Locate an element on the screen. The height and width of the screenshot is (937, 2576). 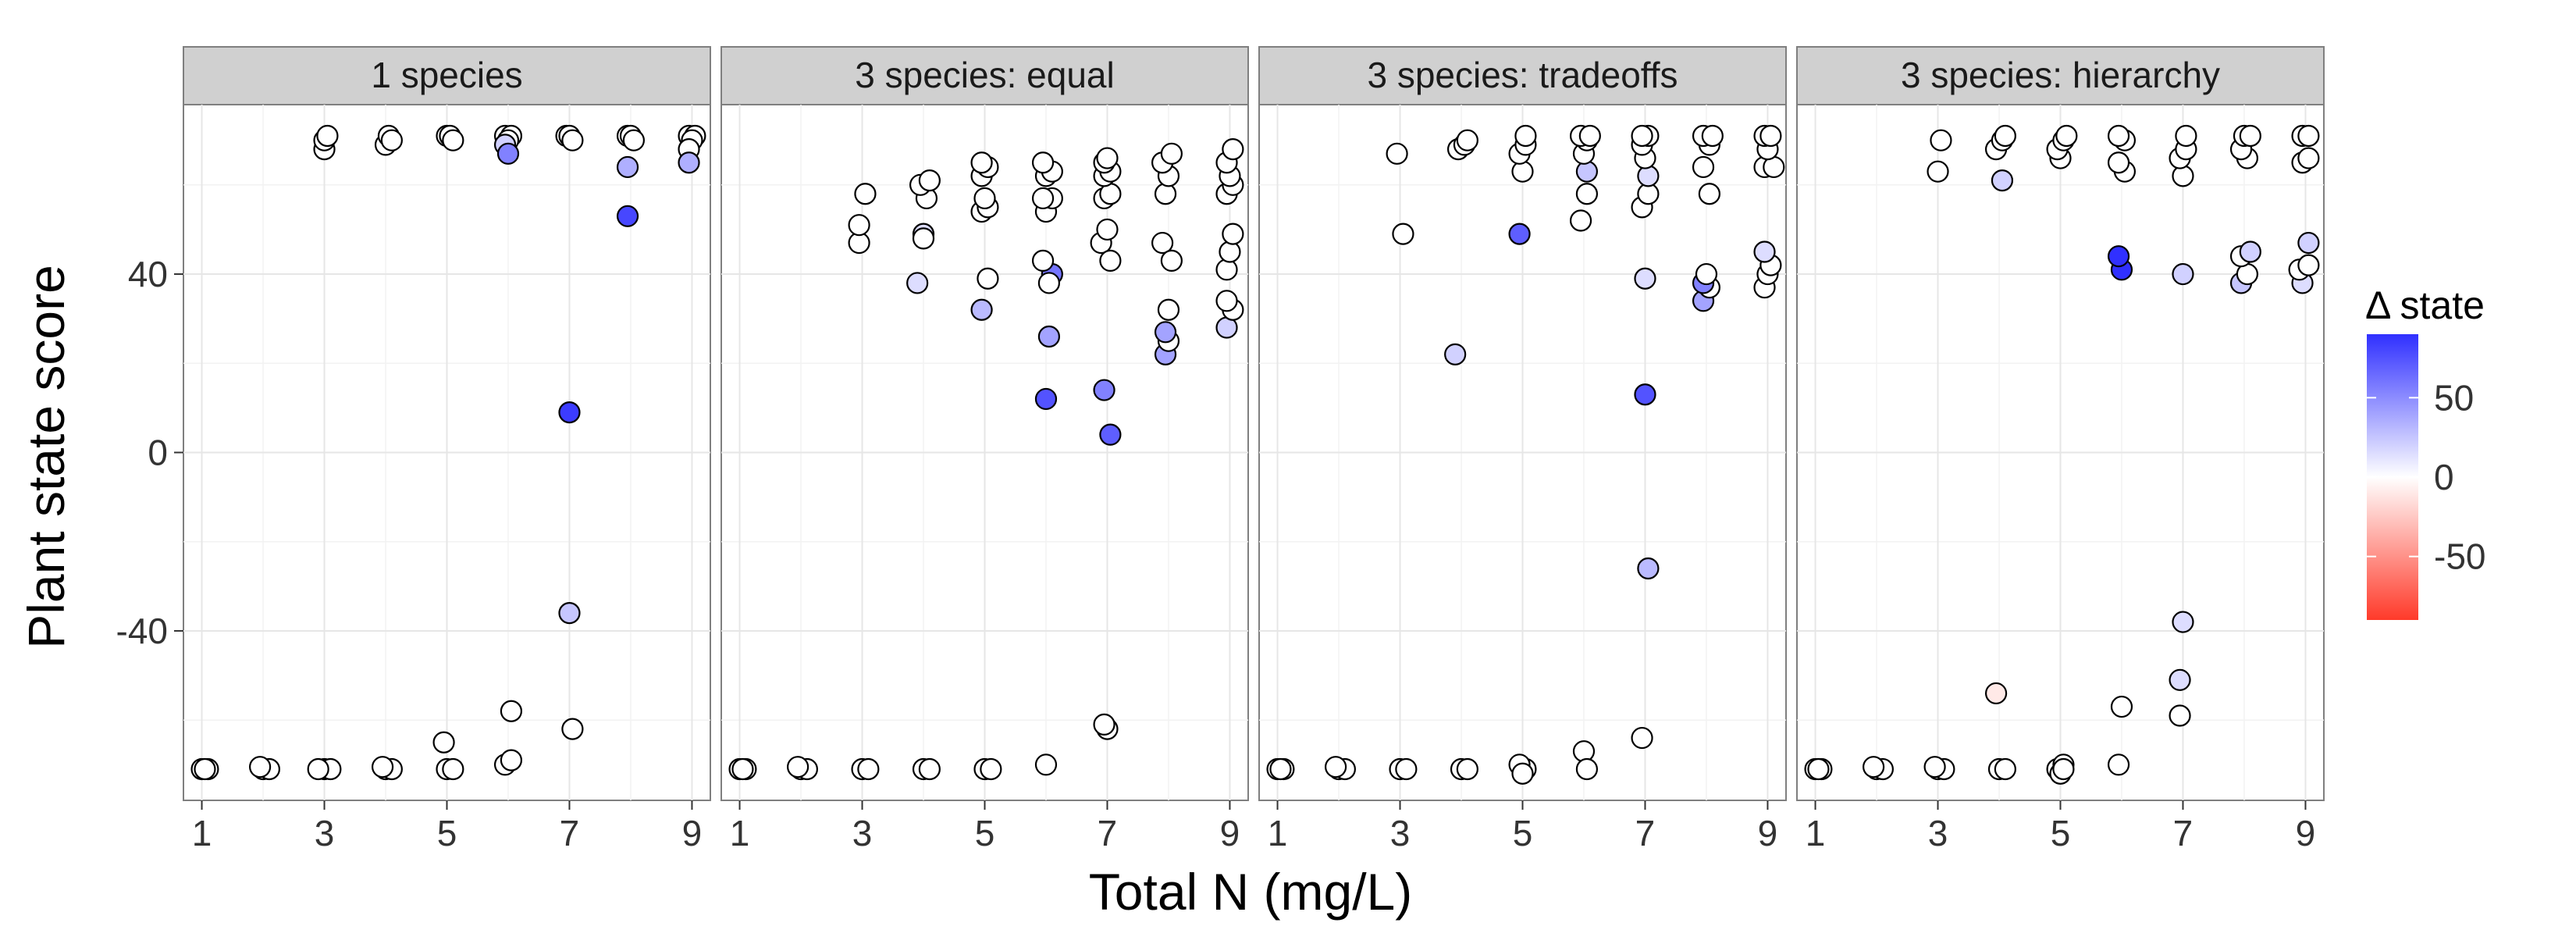
legend-tick-label: -50 is located at coordinates (2459, 556).